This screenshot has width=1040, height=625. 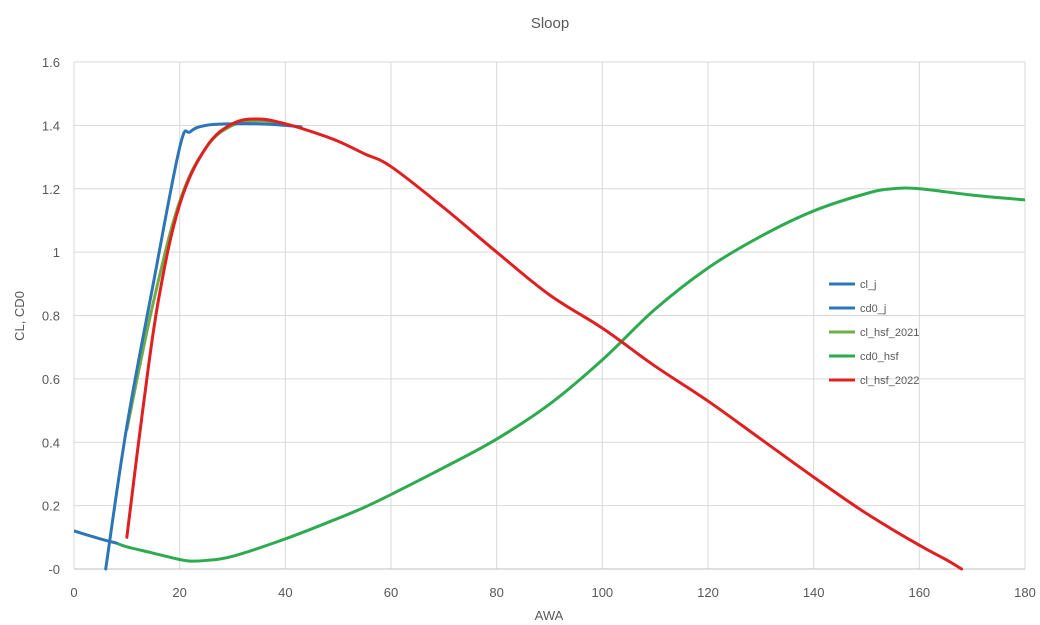 What do you see at coordinates (879, 357) in the screenshot?
I see `legend-item-label: cd0_hsf` at bounding box center [879, 357].